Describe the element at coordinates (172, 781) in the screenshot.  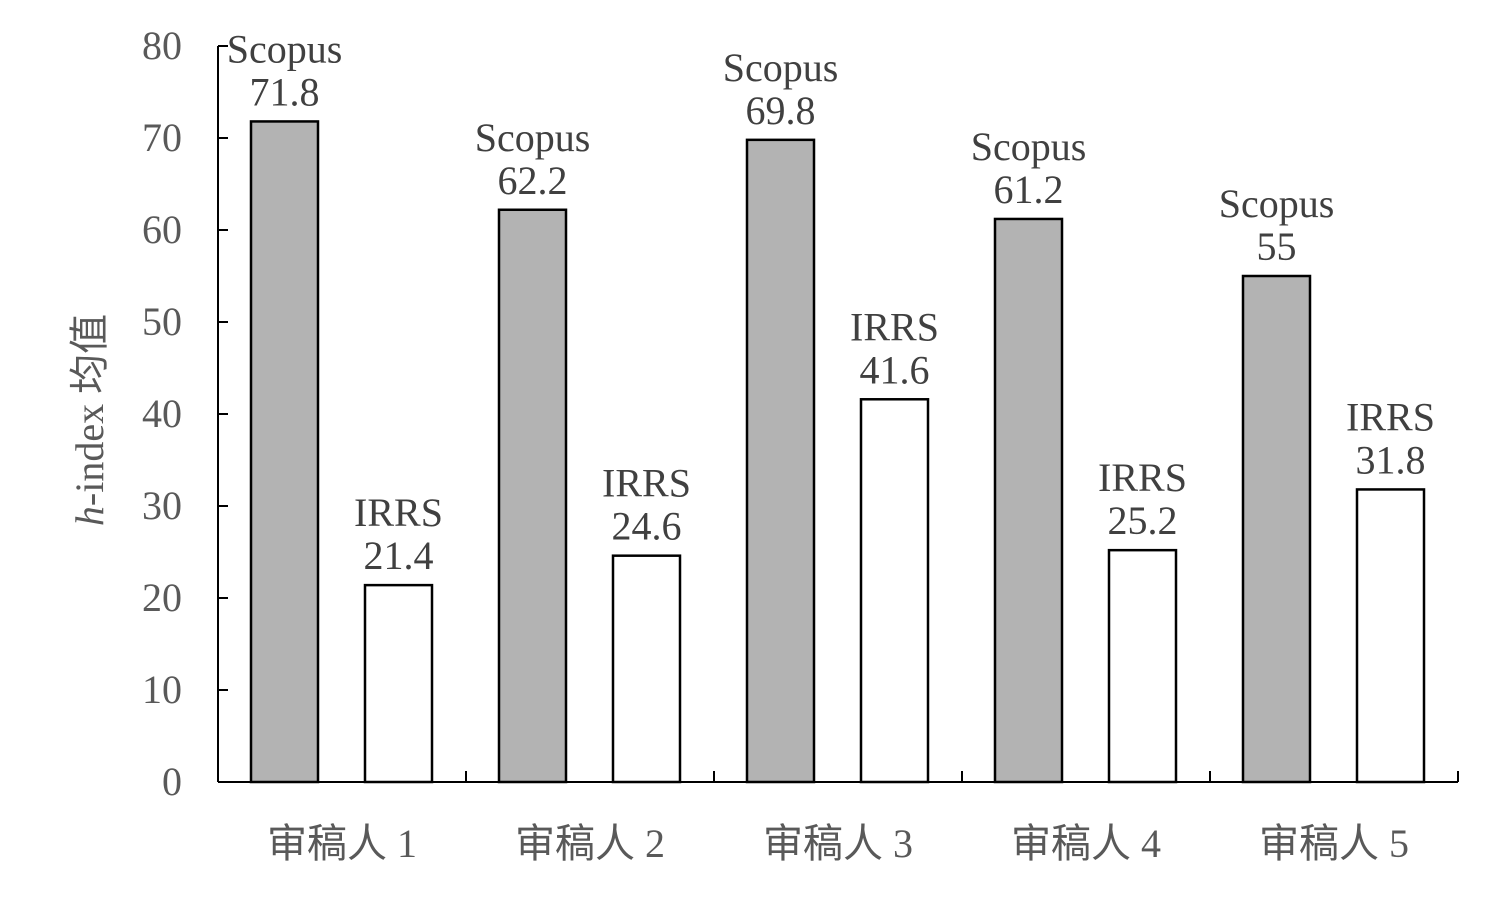
I see `y-tick-label: 0` at that location.